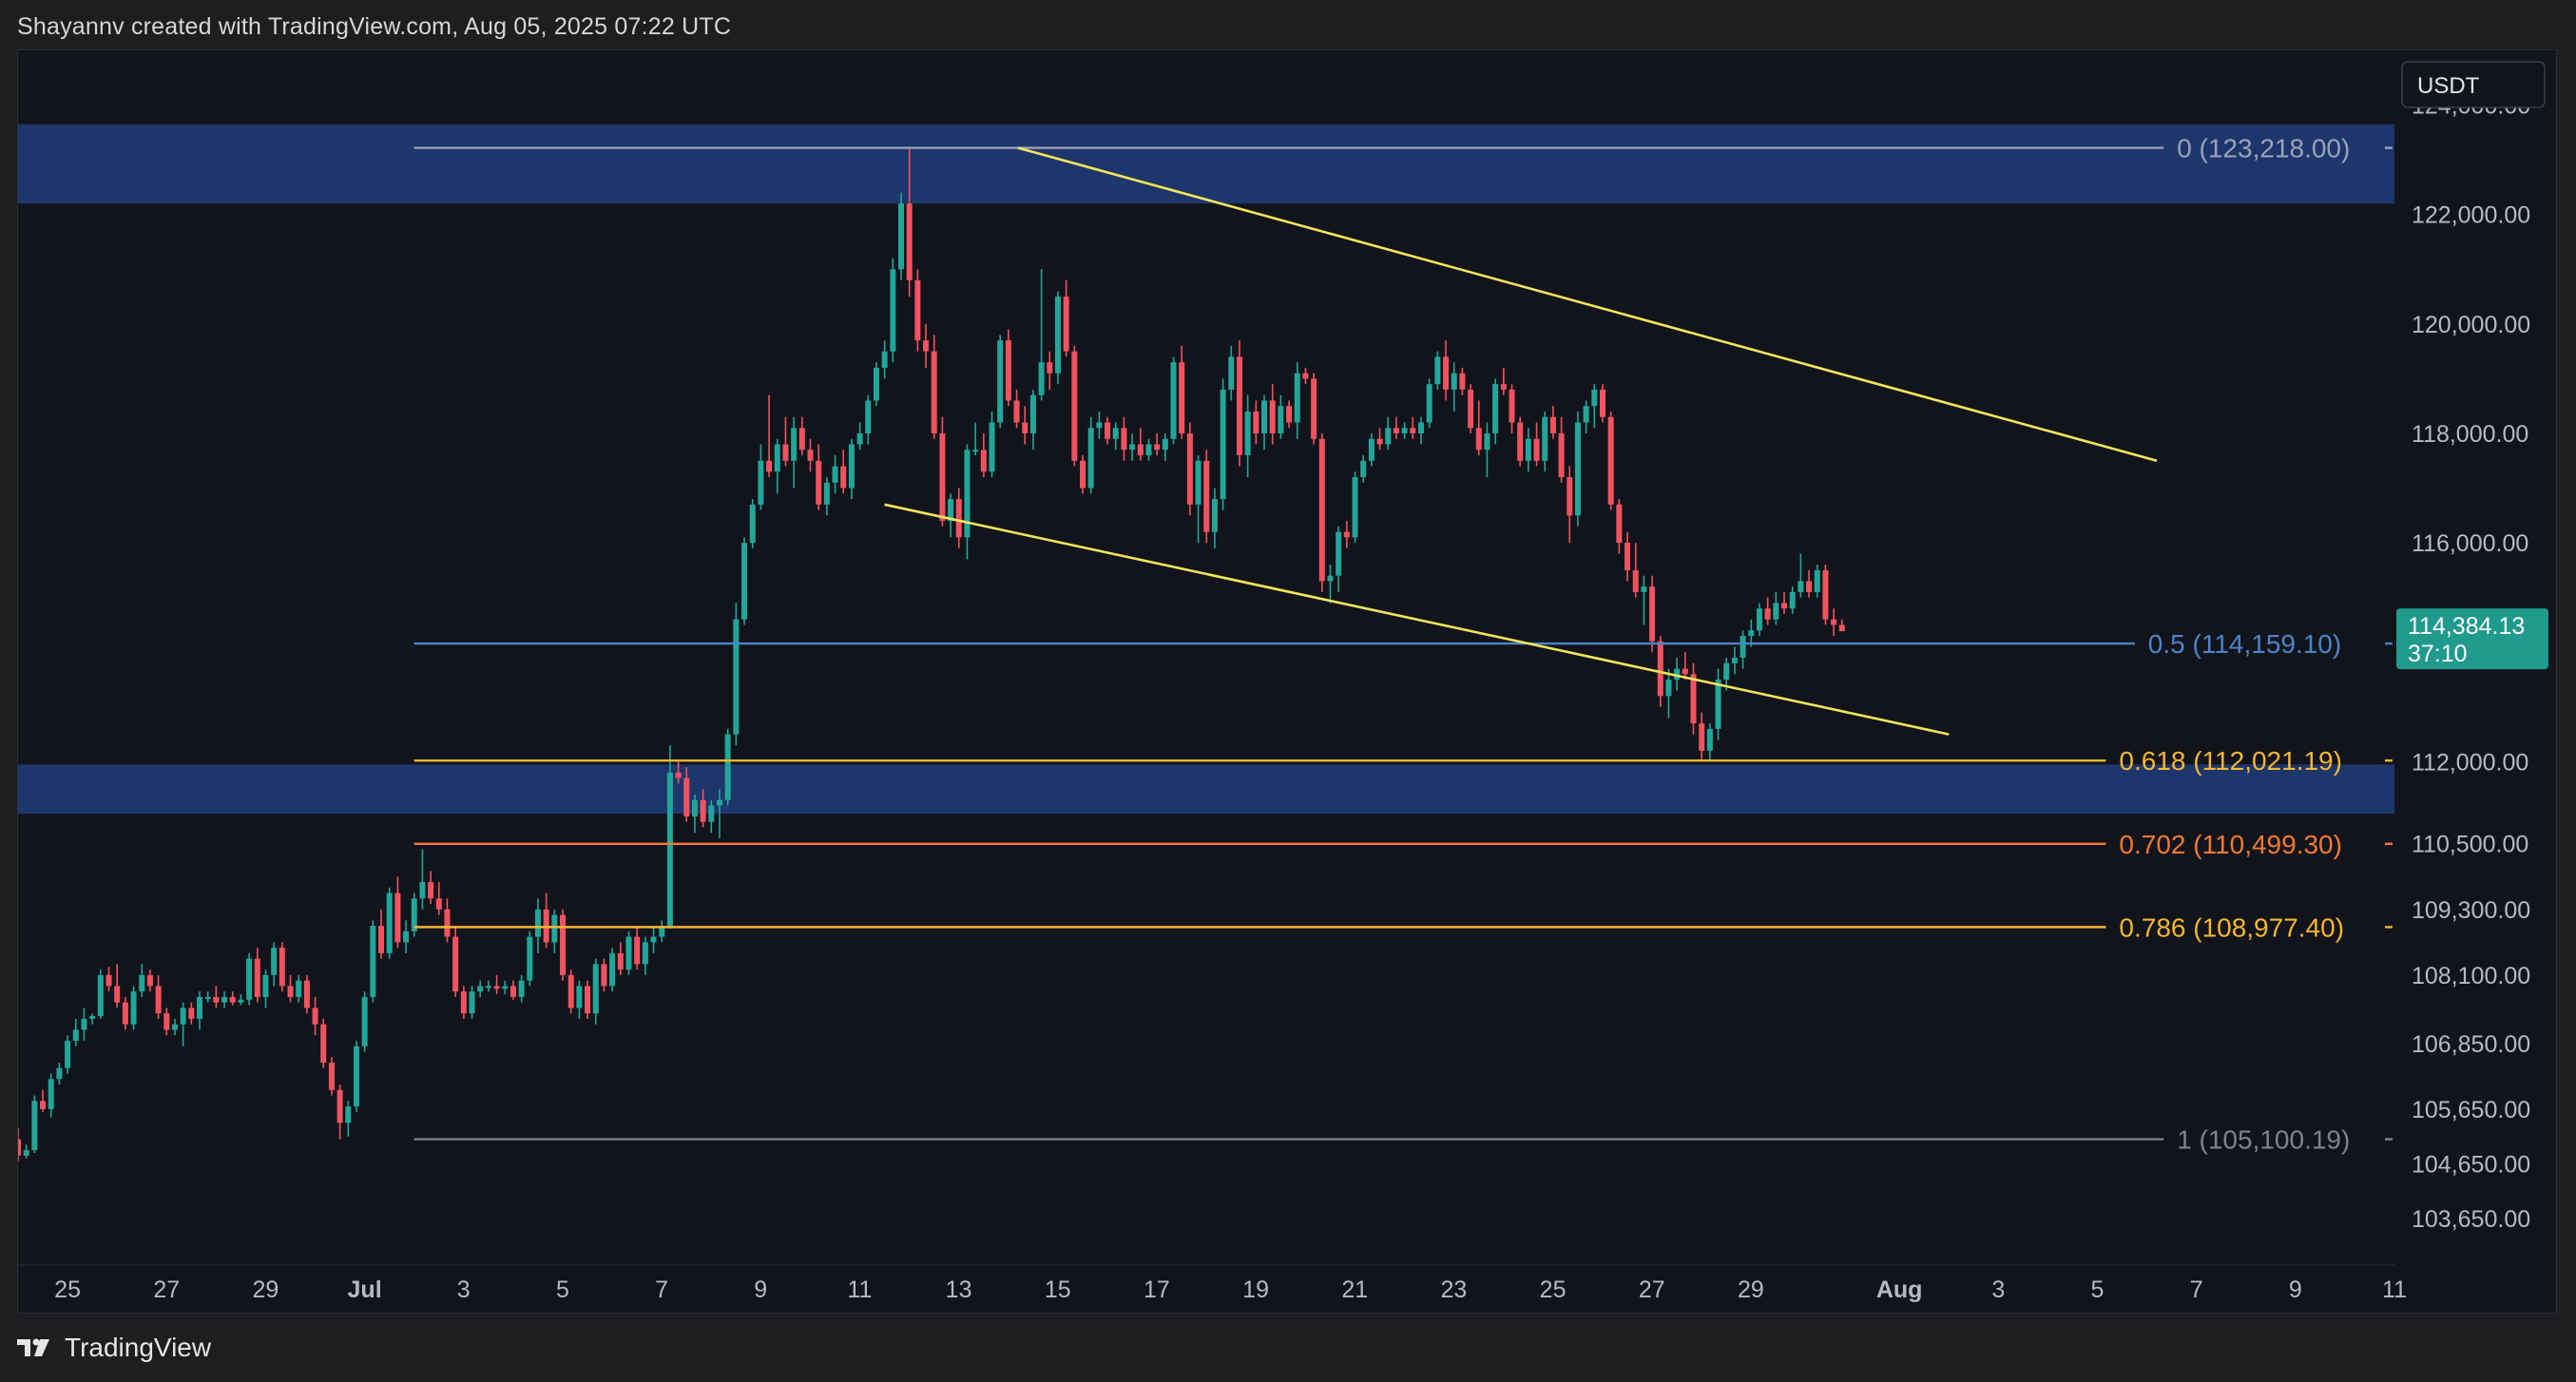 This screenshot has width=2576, height=1382. I want to click on x-tick-label: 5, so click(562, 1289).